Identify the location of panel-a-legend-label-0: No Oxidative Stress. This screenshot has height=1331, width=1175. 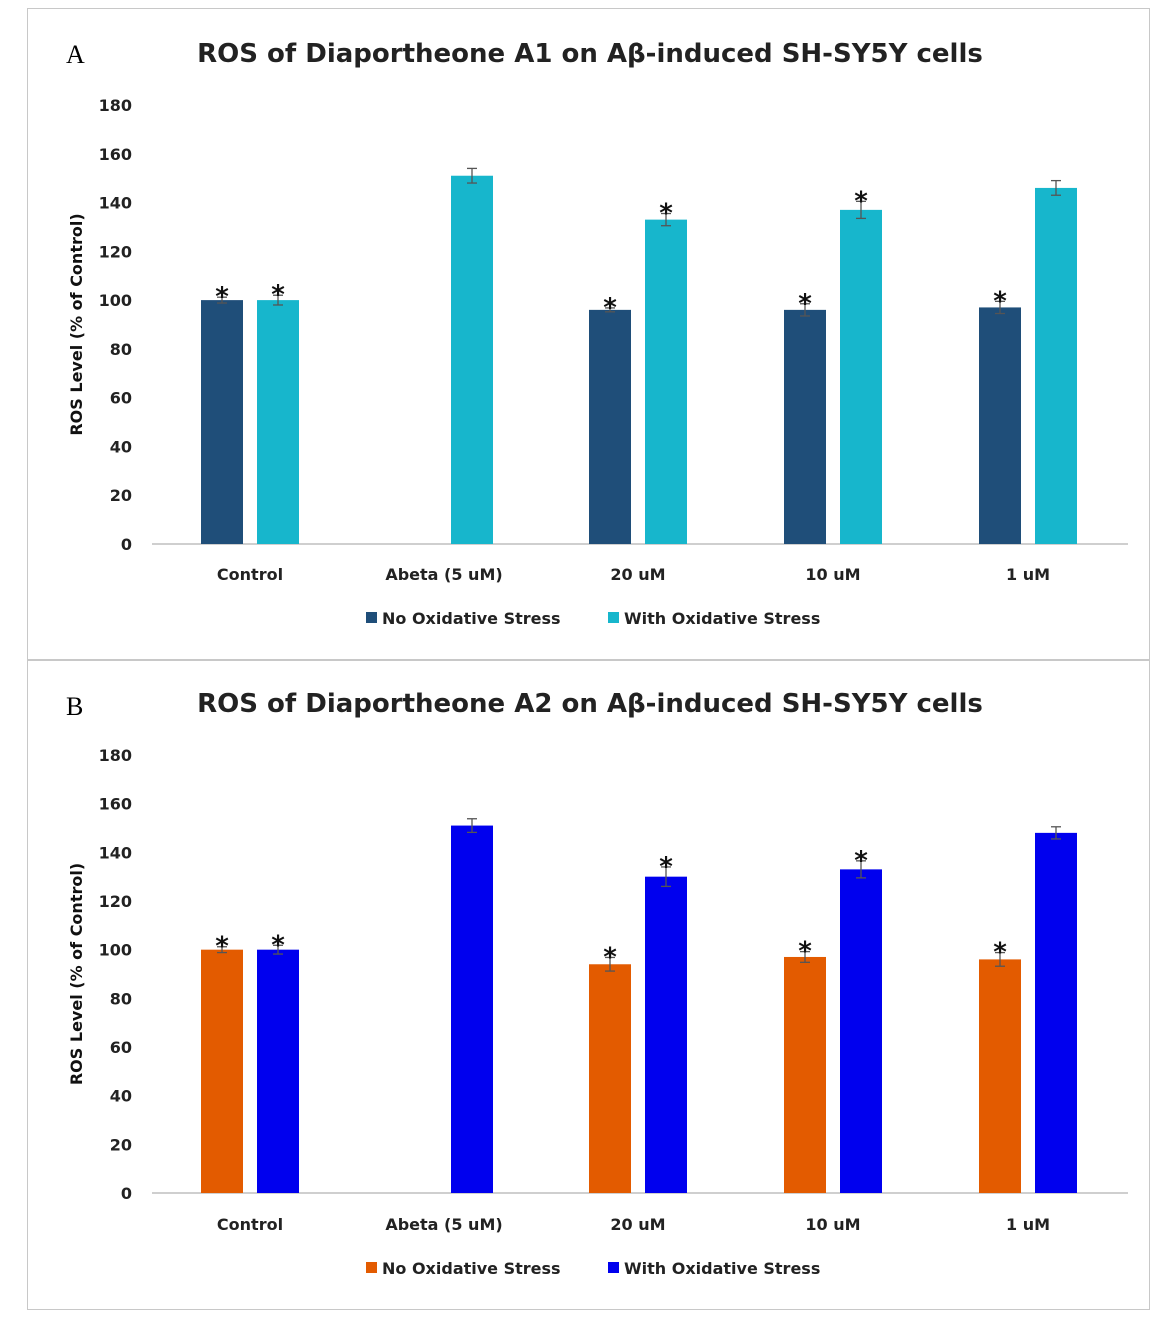
(471, 618).